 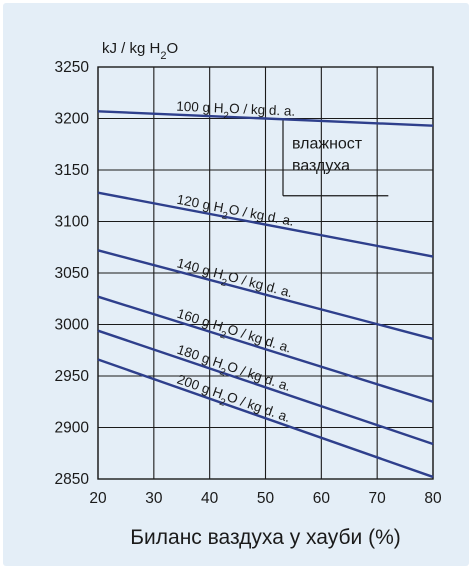 What do you see at coordinates (327, 143) in the screenshot?
I see `legend-label: влажност` at bounding box center [327, 143].